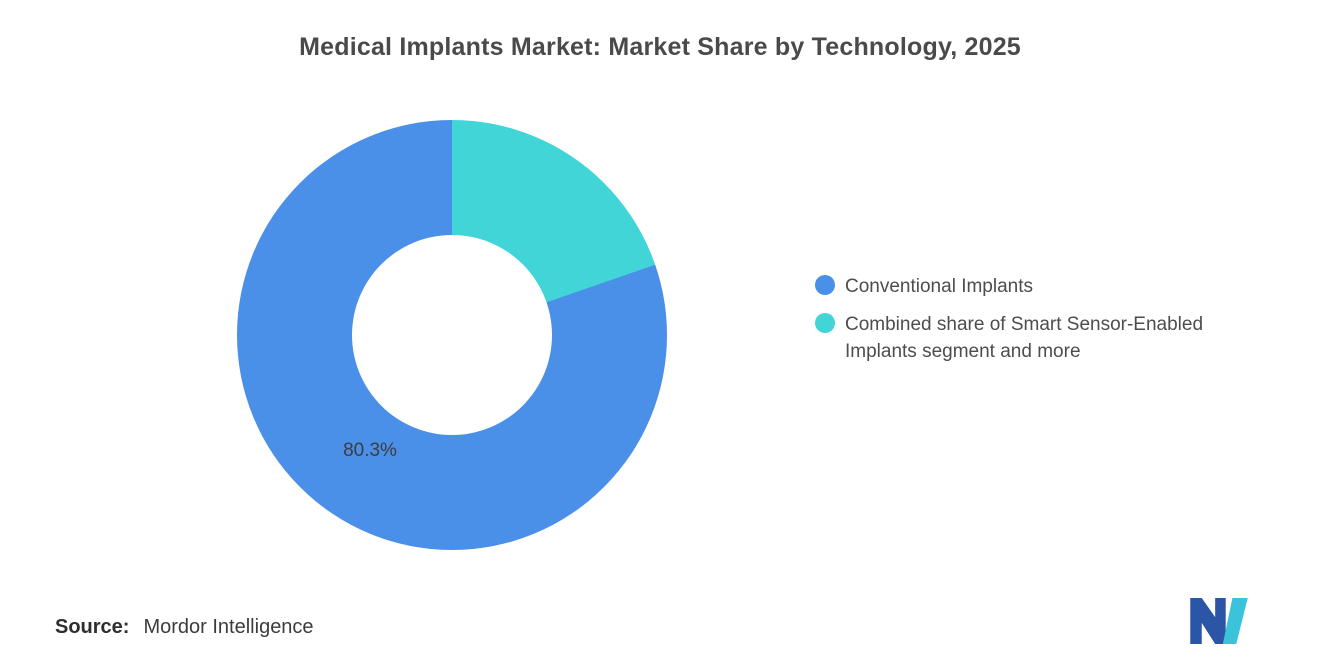 This screenshot has width=1320, height=665. What do you see at coordinates (825, 322) in the screenshot?
I see `legend-swatch-smart-sensor-icon` at bounding box center [825, 322].